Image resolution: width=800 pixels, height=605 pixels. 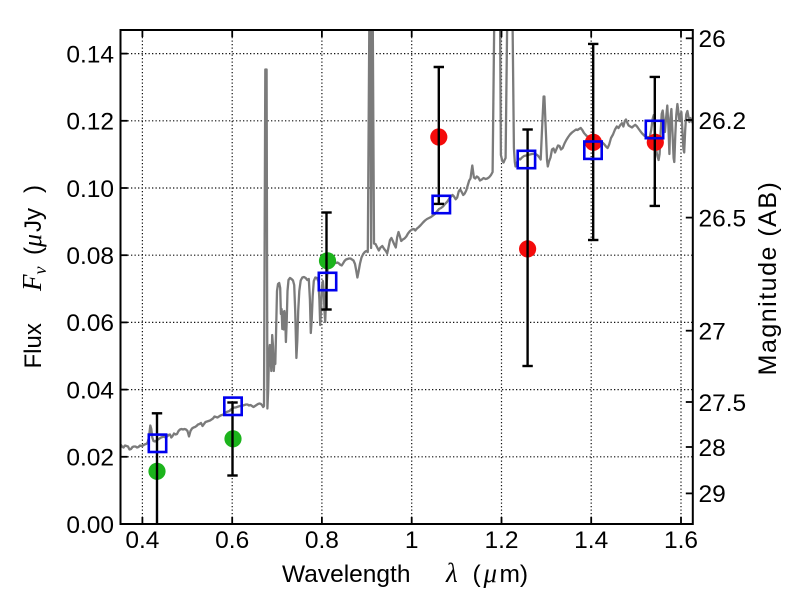 I want to click on svg-text: 0.06, so click(x=90, y=323).